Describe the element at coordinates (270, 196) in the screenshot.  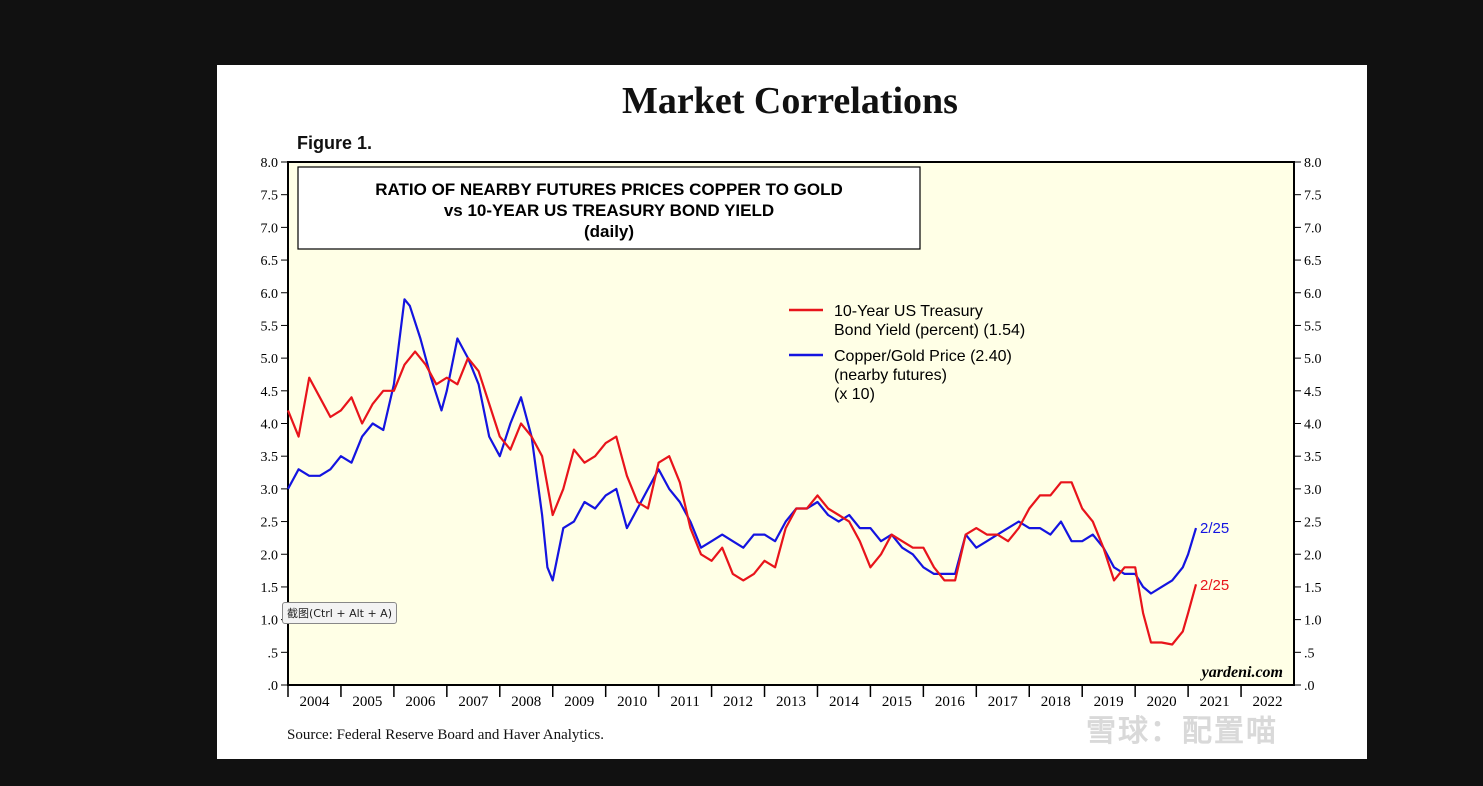
I see `y-tick-label-left: 7.5` at that location.